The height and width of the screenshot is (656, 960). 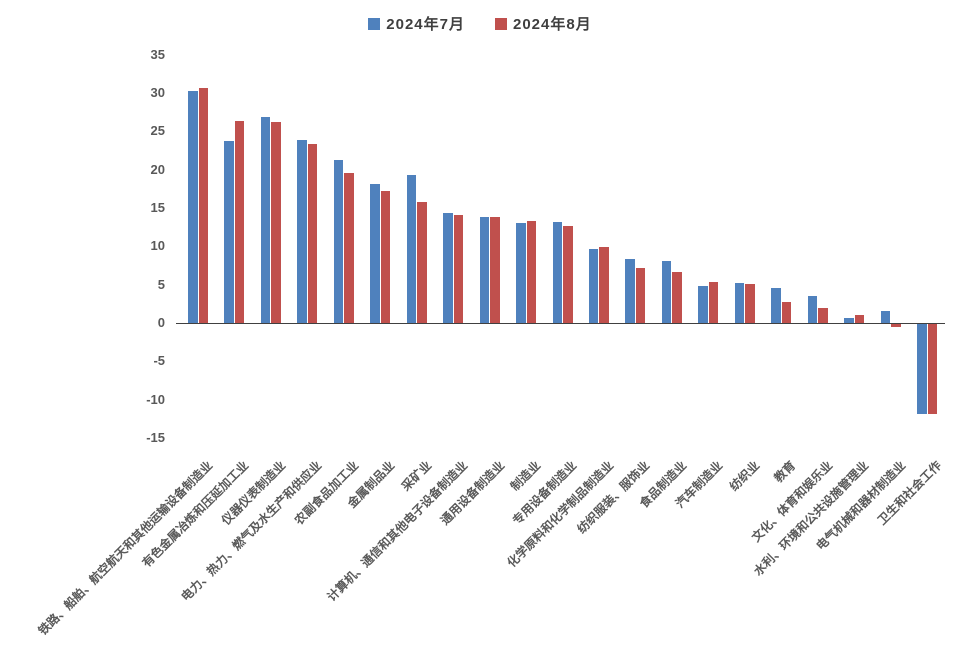 I want to click on y-axis-tick-label: 35, so click(x=157, y=54).